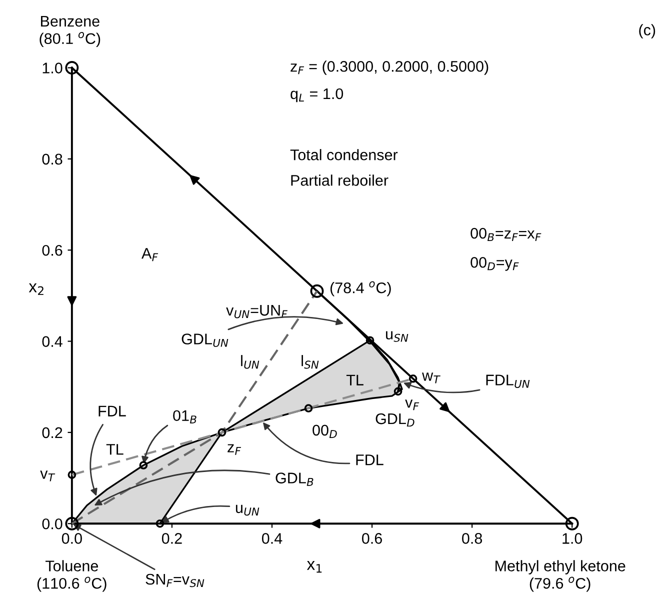 The height and width of the screenshot is (616, 666). What do you see at coordinates (395, 420) in the screenshot?
I see `annotation: GDL$_{D}$` at bounding box center [395, 420].